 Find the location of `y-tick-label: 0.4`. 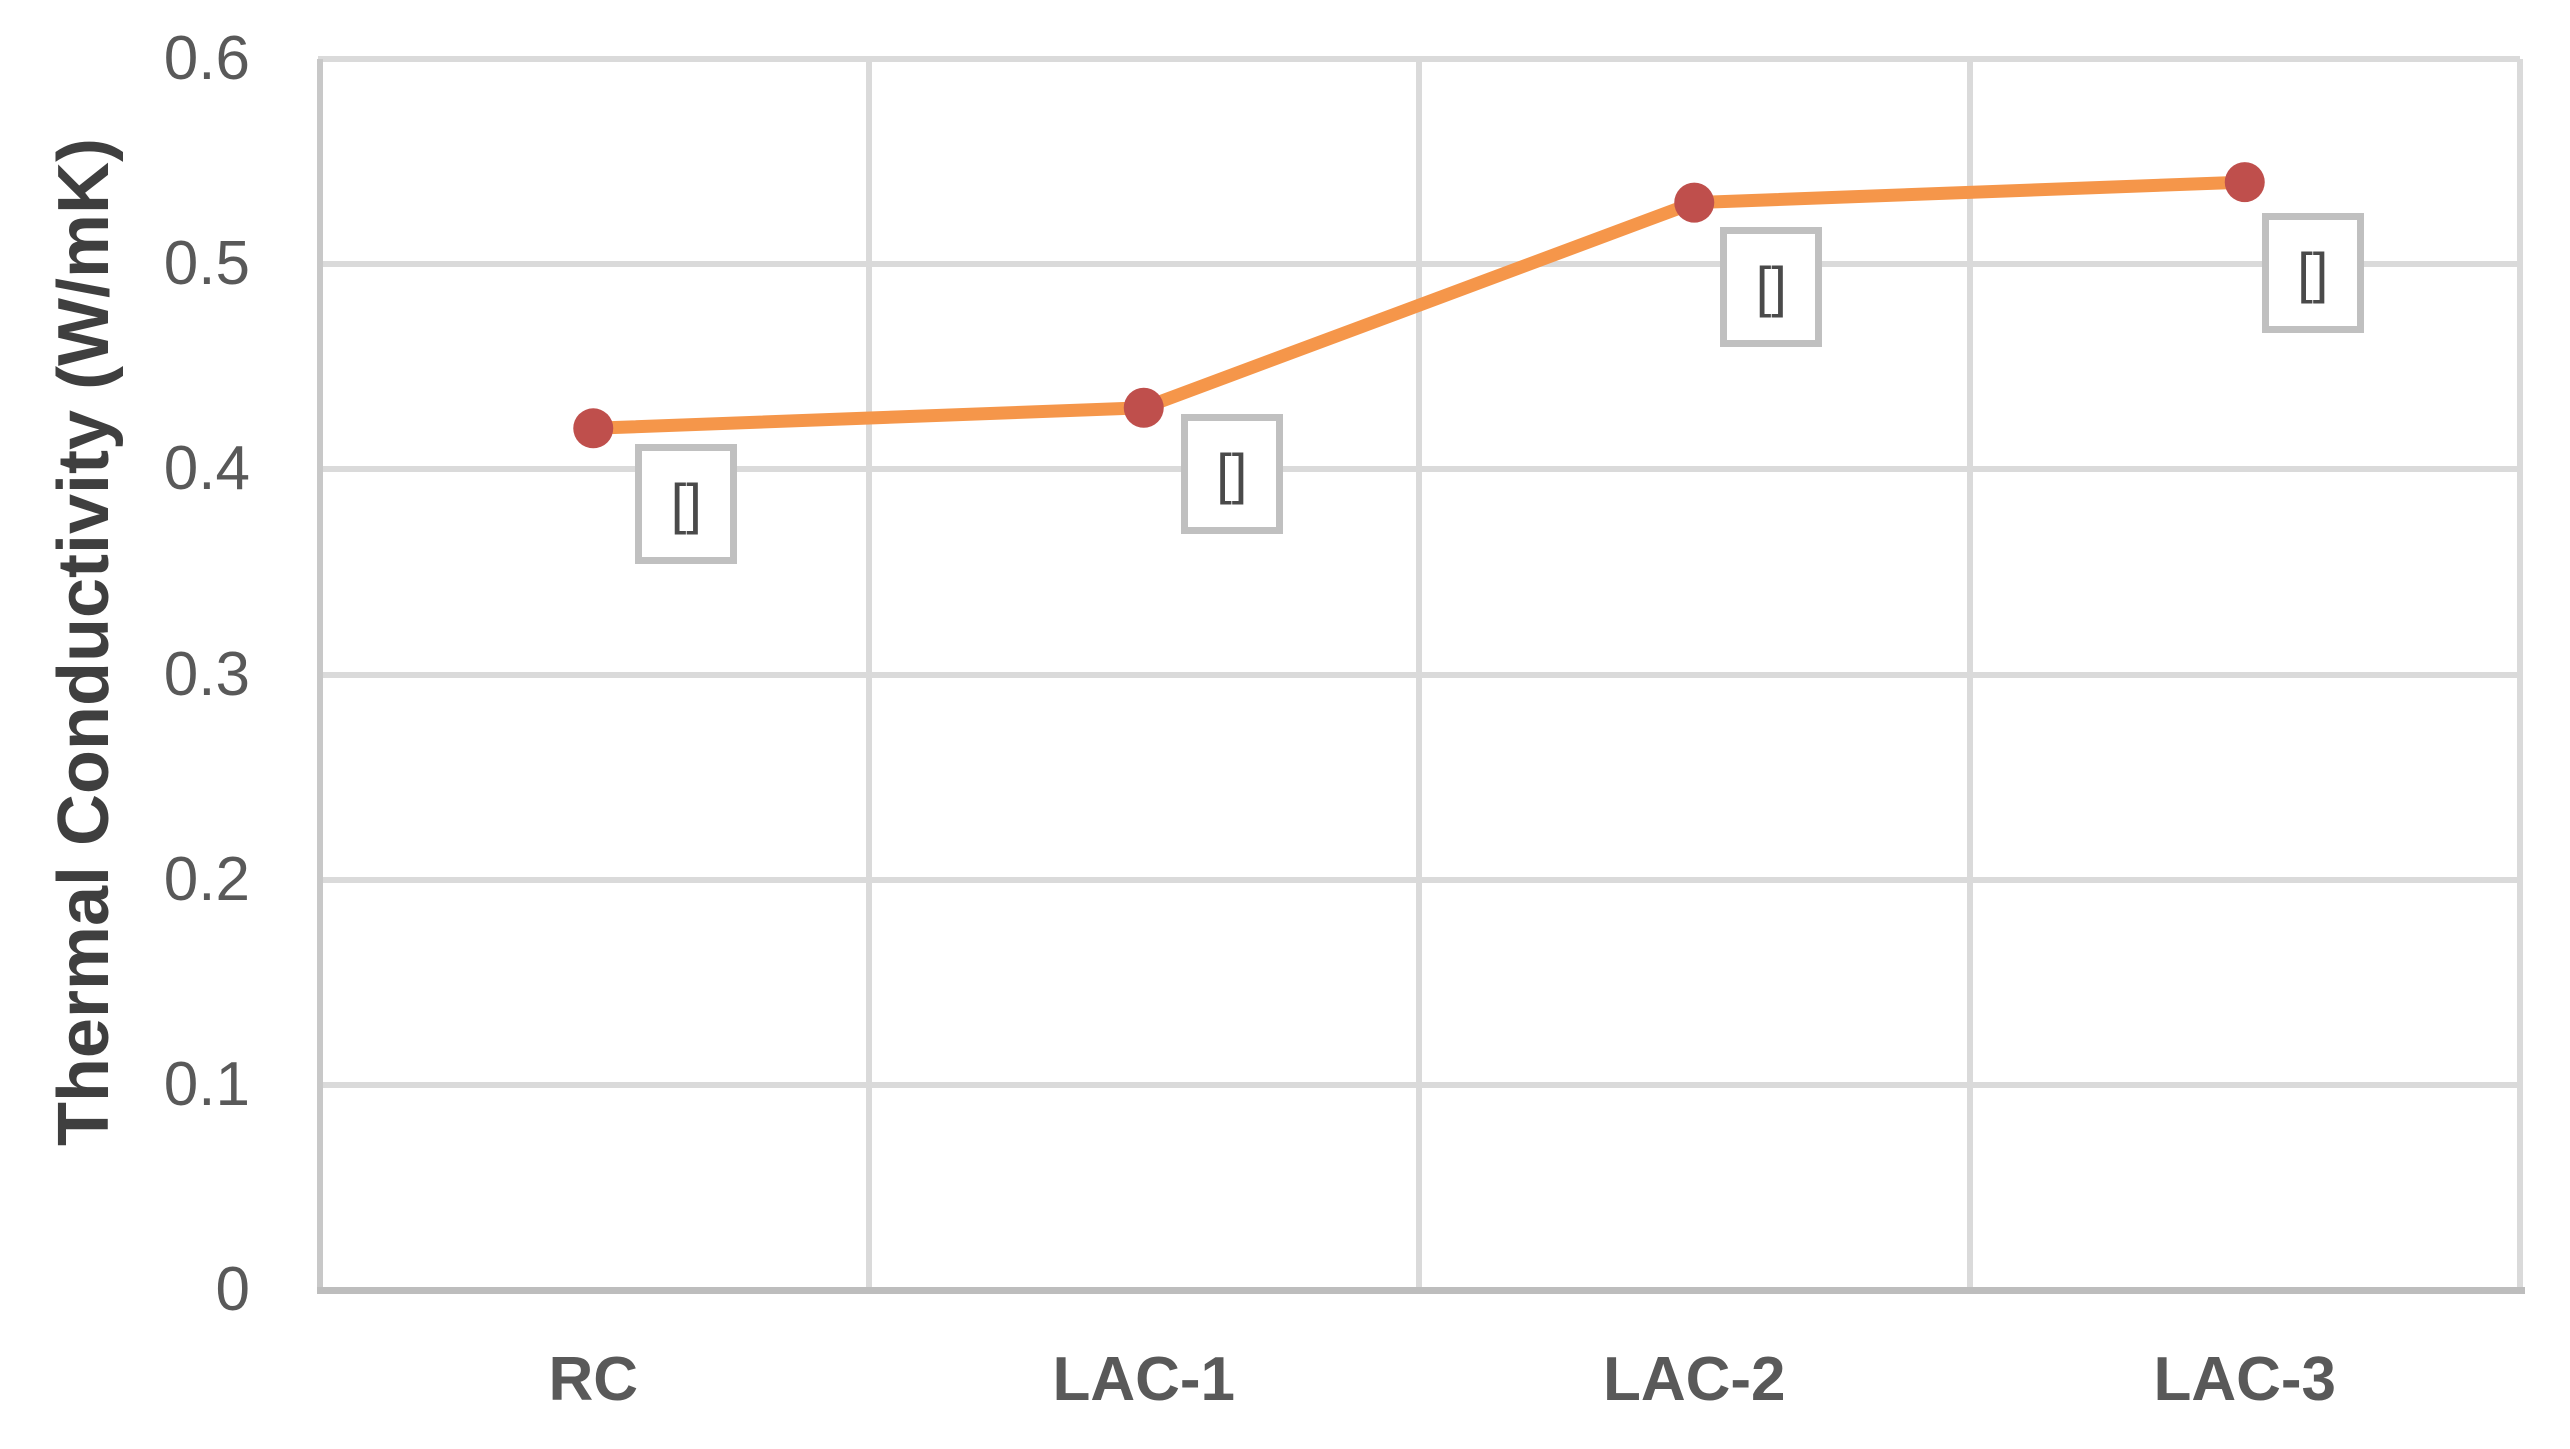

y-tick-label: 0.4 is located at coordinates (206, 469).